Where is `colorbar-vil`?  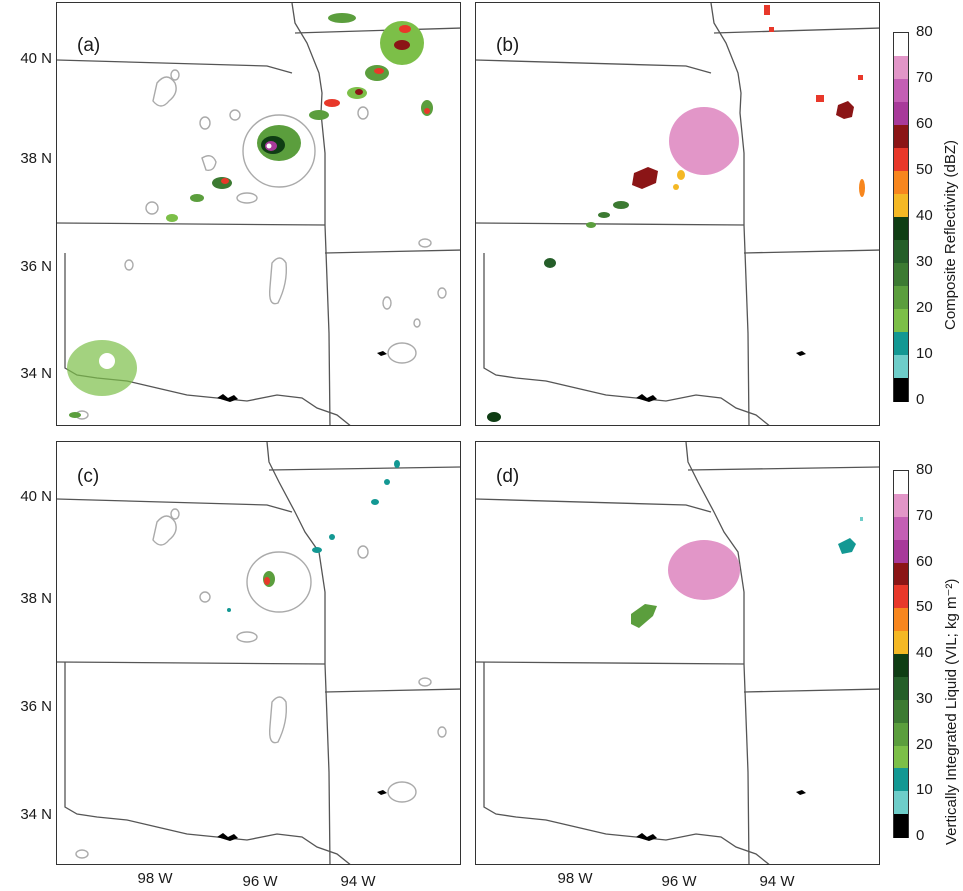 colorbar-vil is located at coordinates (901, 654).